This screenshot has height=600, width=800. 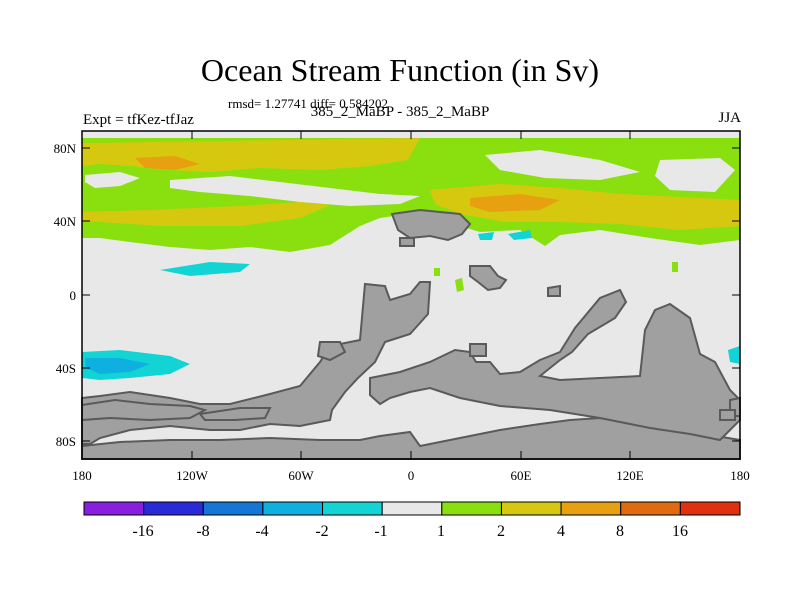 What do you see at coordinates (117, 366) in the screenshot?
I see `negative-mid-contour` at bounding box center [117, 366].